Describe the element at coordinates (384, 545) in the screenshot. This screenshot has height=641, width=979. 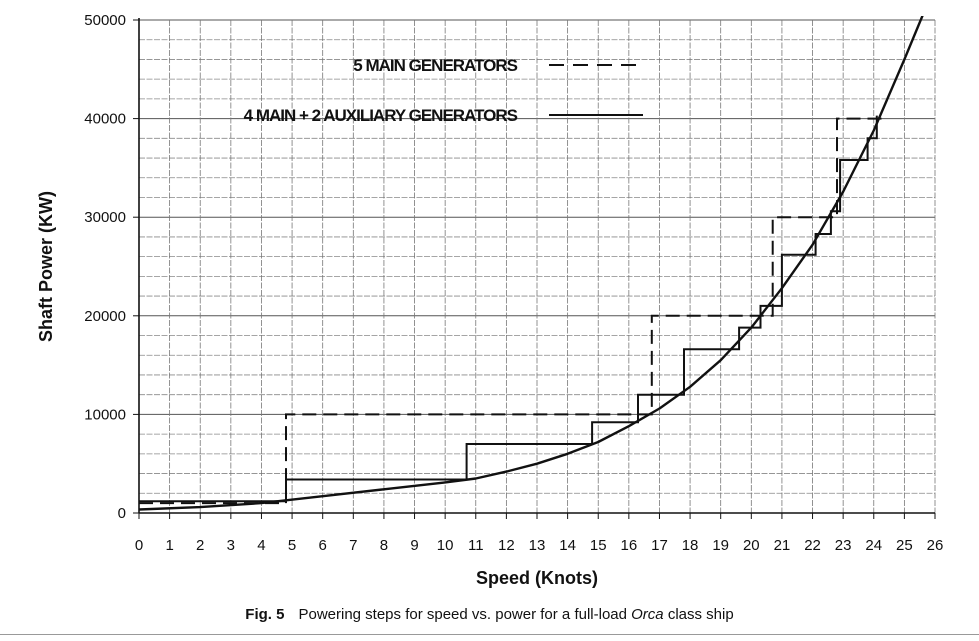
I see `x-tick-label: 8` at that location.